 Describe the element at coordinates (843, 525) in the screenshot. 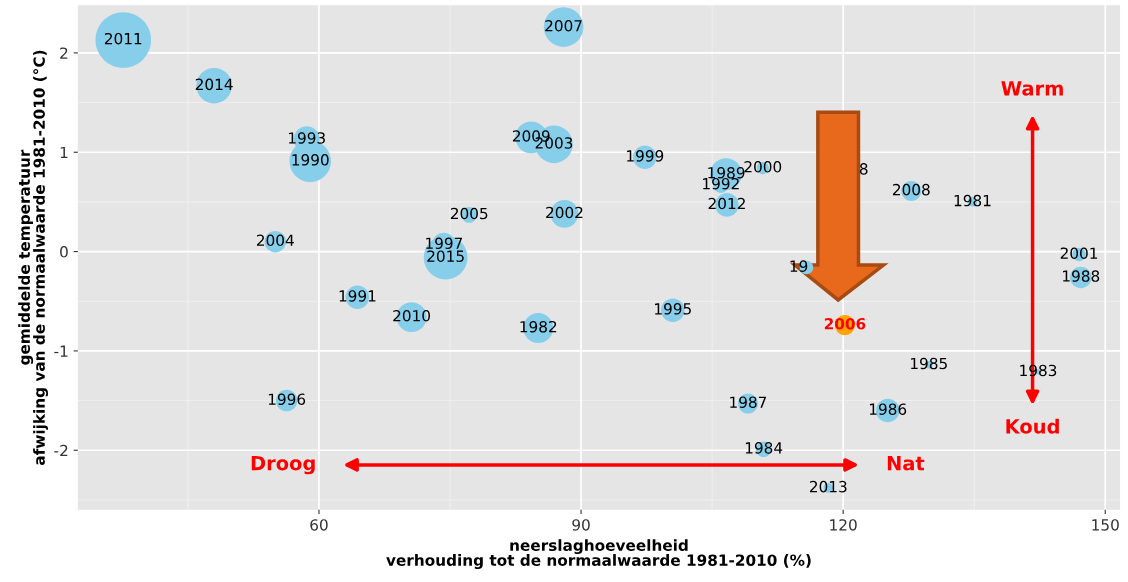

I see `x-tick-label: 120` at that location.